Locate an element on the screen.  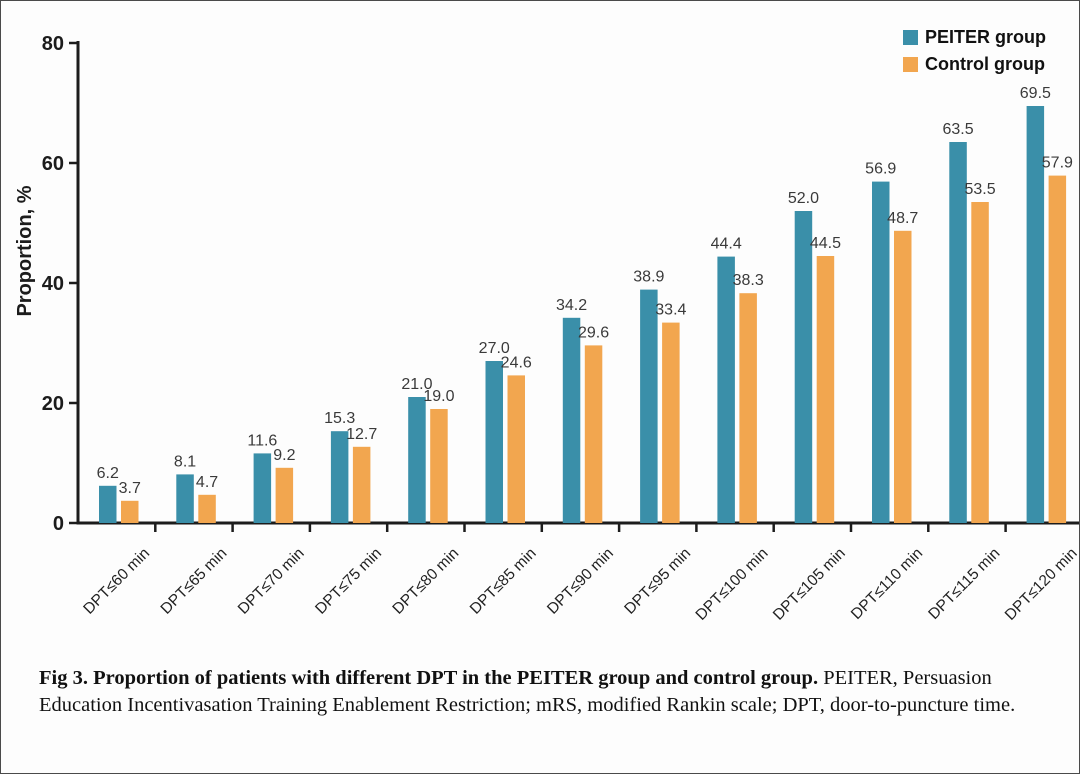
bar-value-label: 44.5 is located at coordinates (825, 243).